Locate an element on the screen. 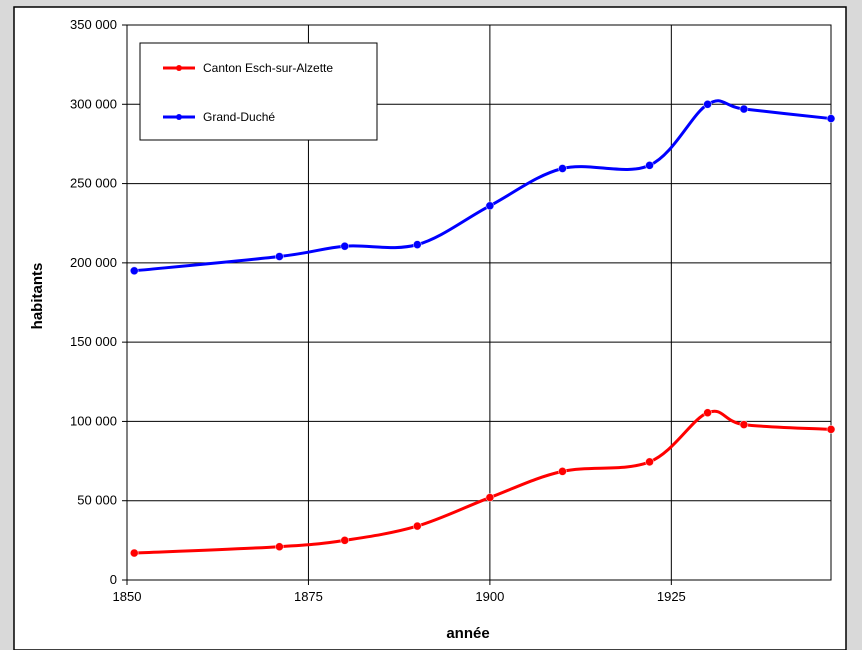  y-tick-label: 0 is located at coordinates (113, 579).